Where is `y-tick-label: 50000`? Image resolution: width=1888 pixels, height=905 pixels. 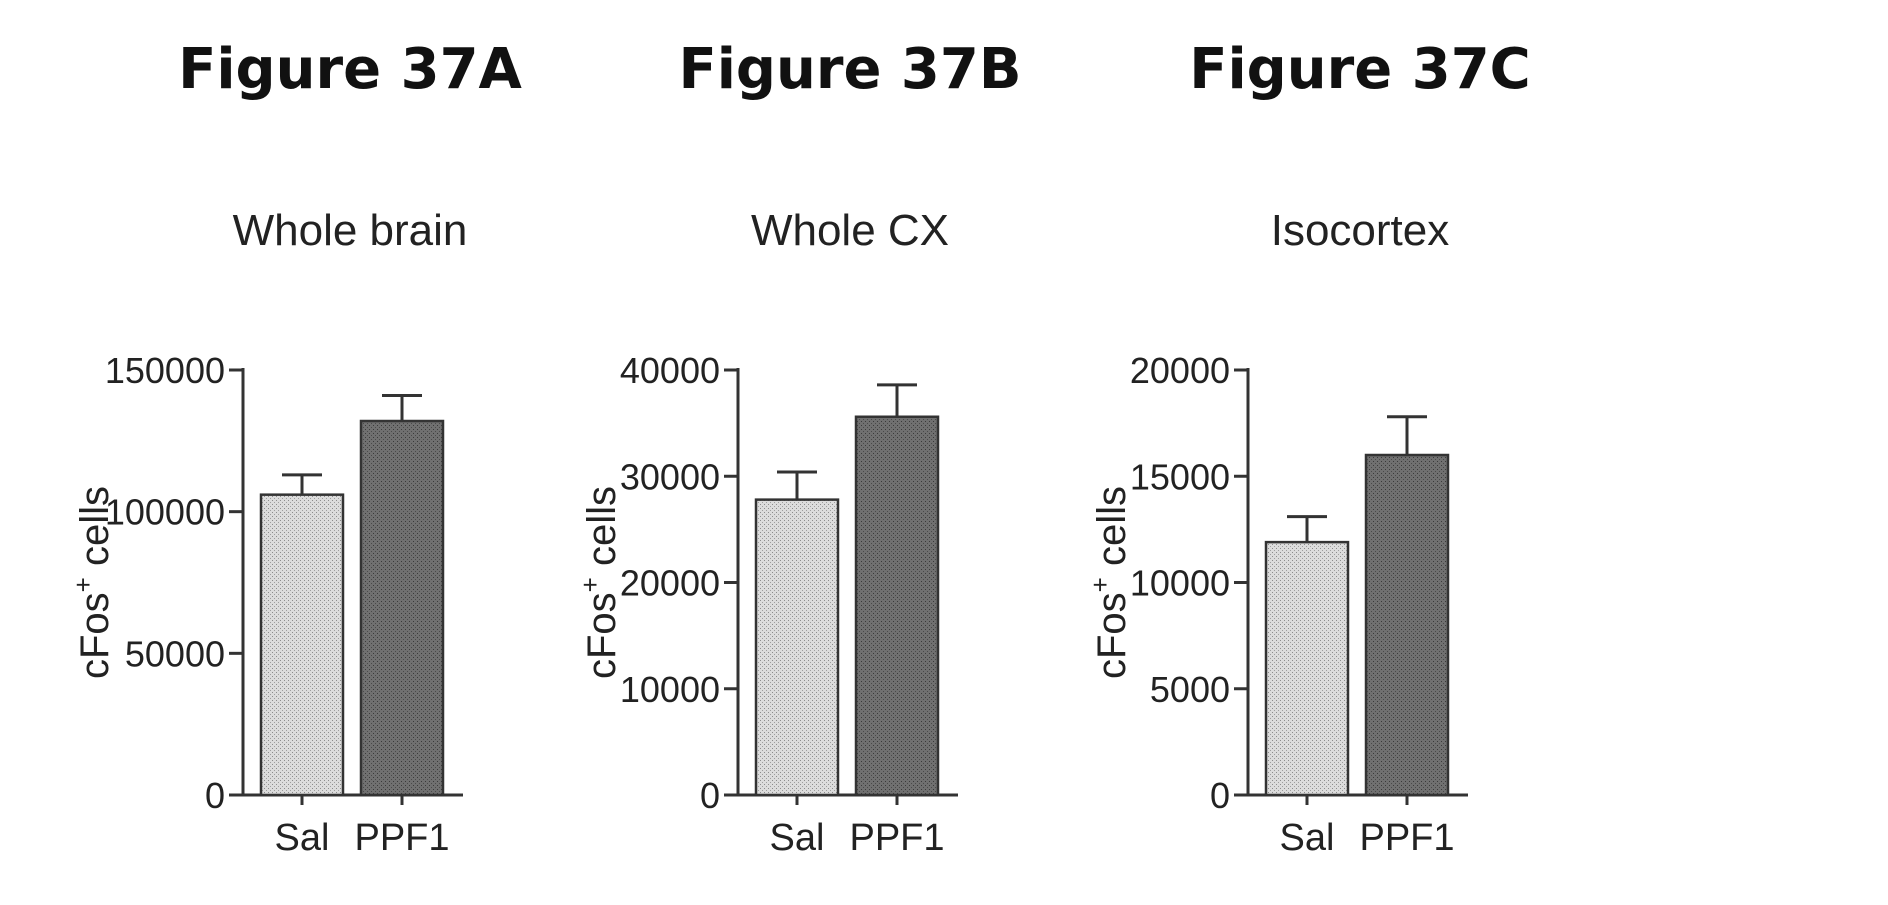 y-tick-label: 50000 is located at coordinates (175, 653).